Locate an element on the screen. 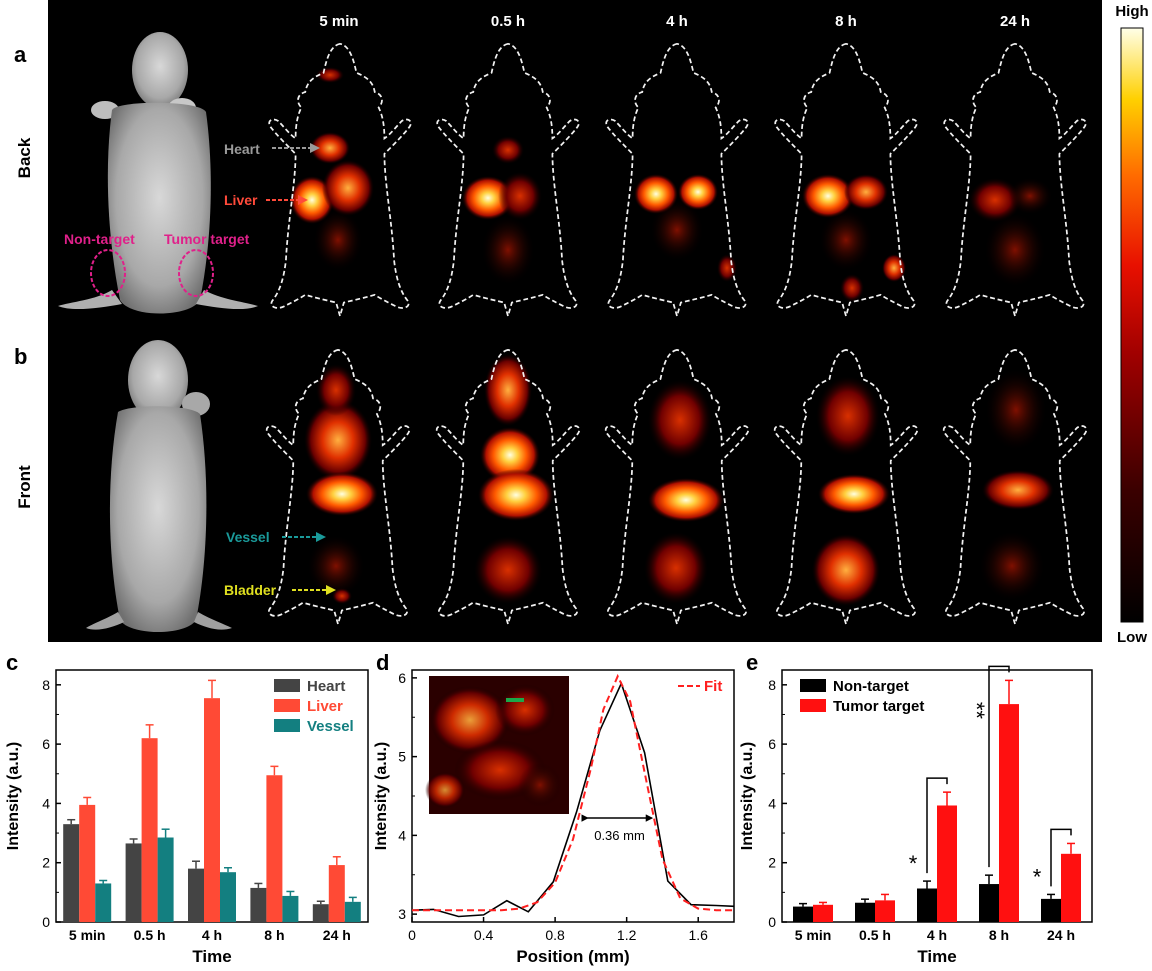 Image resolution: width=1152 pixels, height=971 pixels. panel-e-label: e is located at coordinates (752, 662).